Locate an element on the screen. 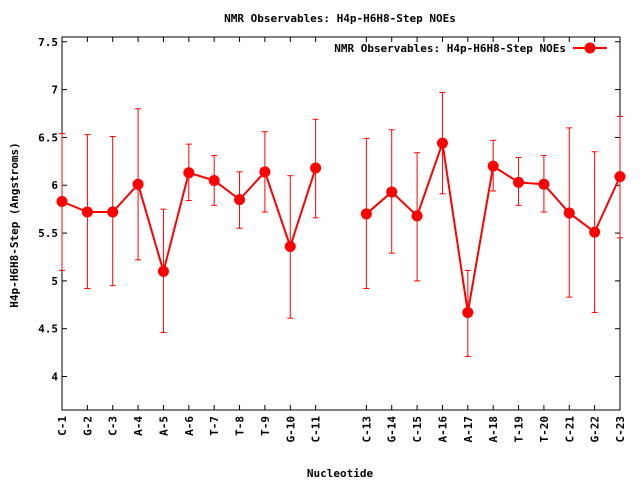  y-tick-label: 6 is located at coordinates (54, 185).